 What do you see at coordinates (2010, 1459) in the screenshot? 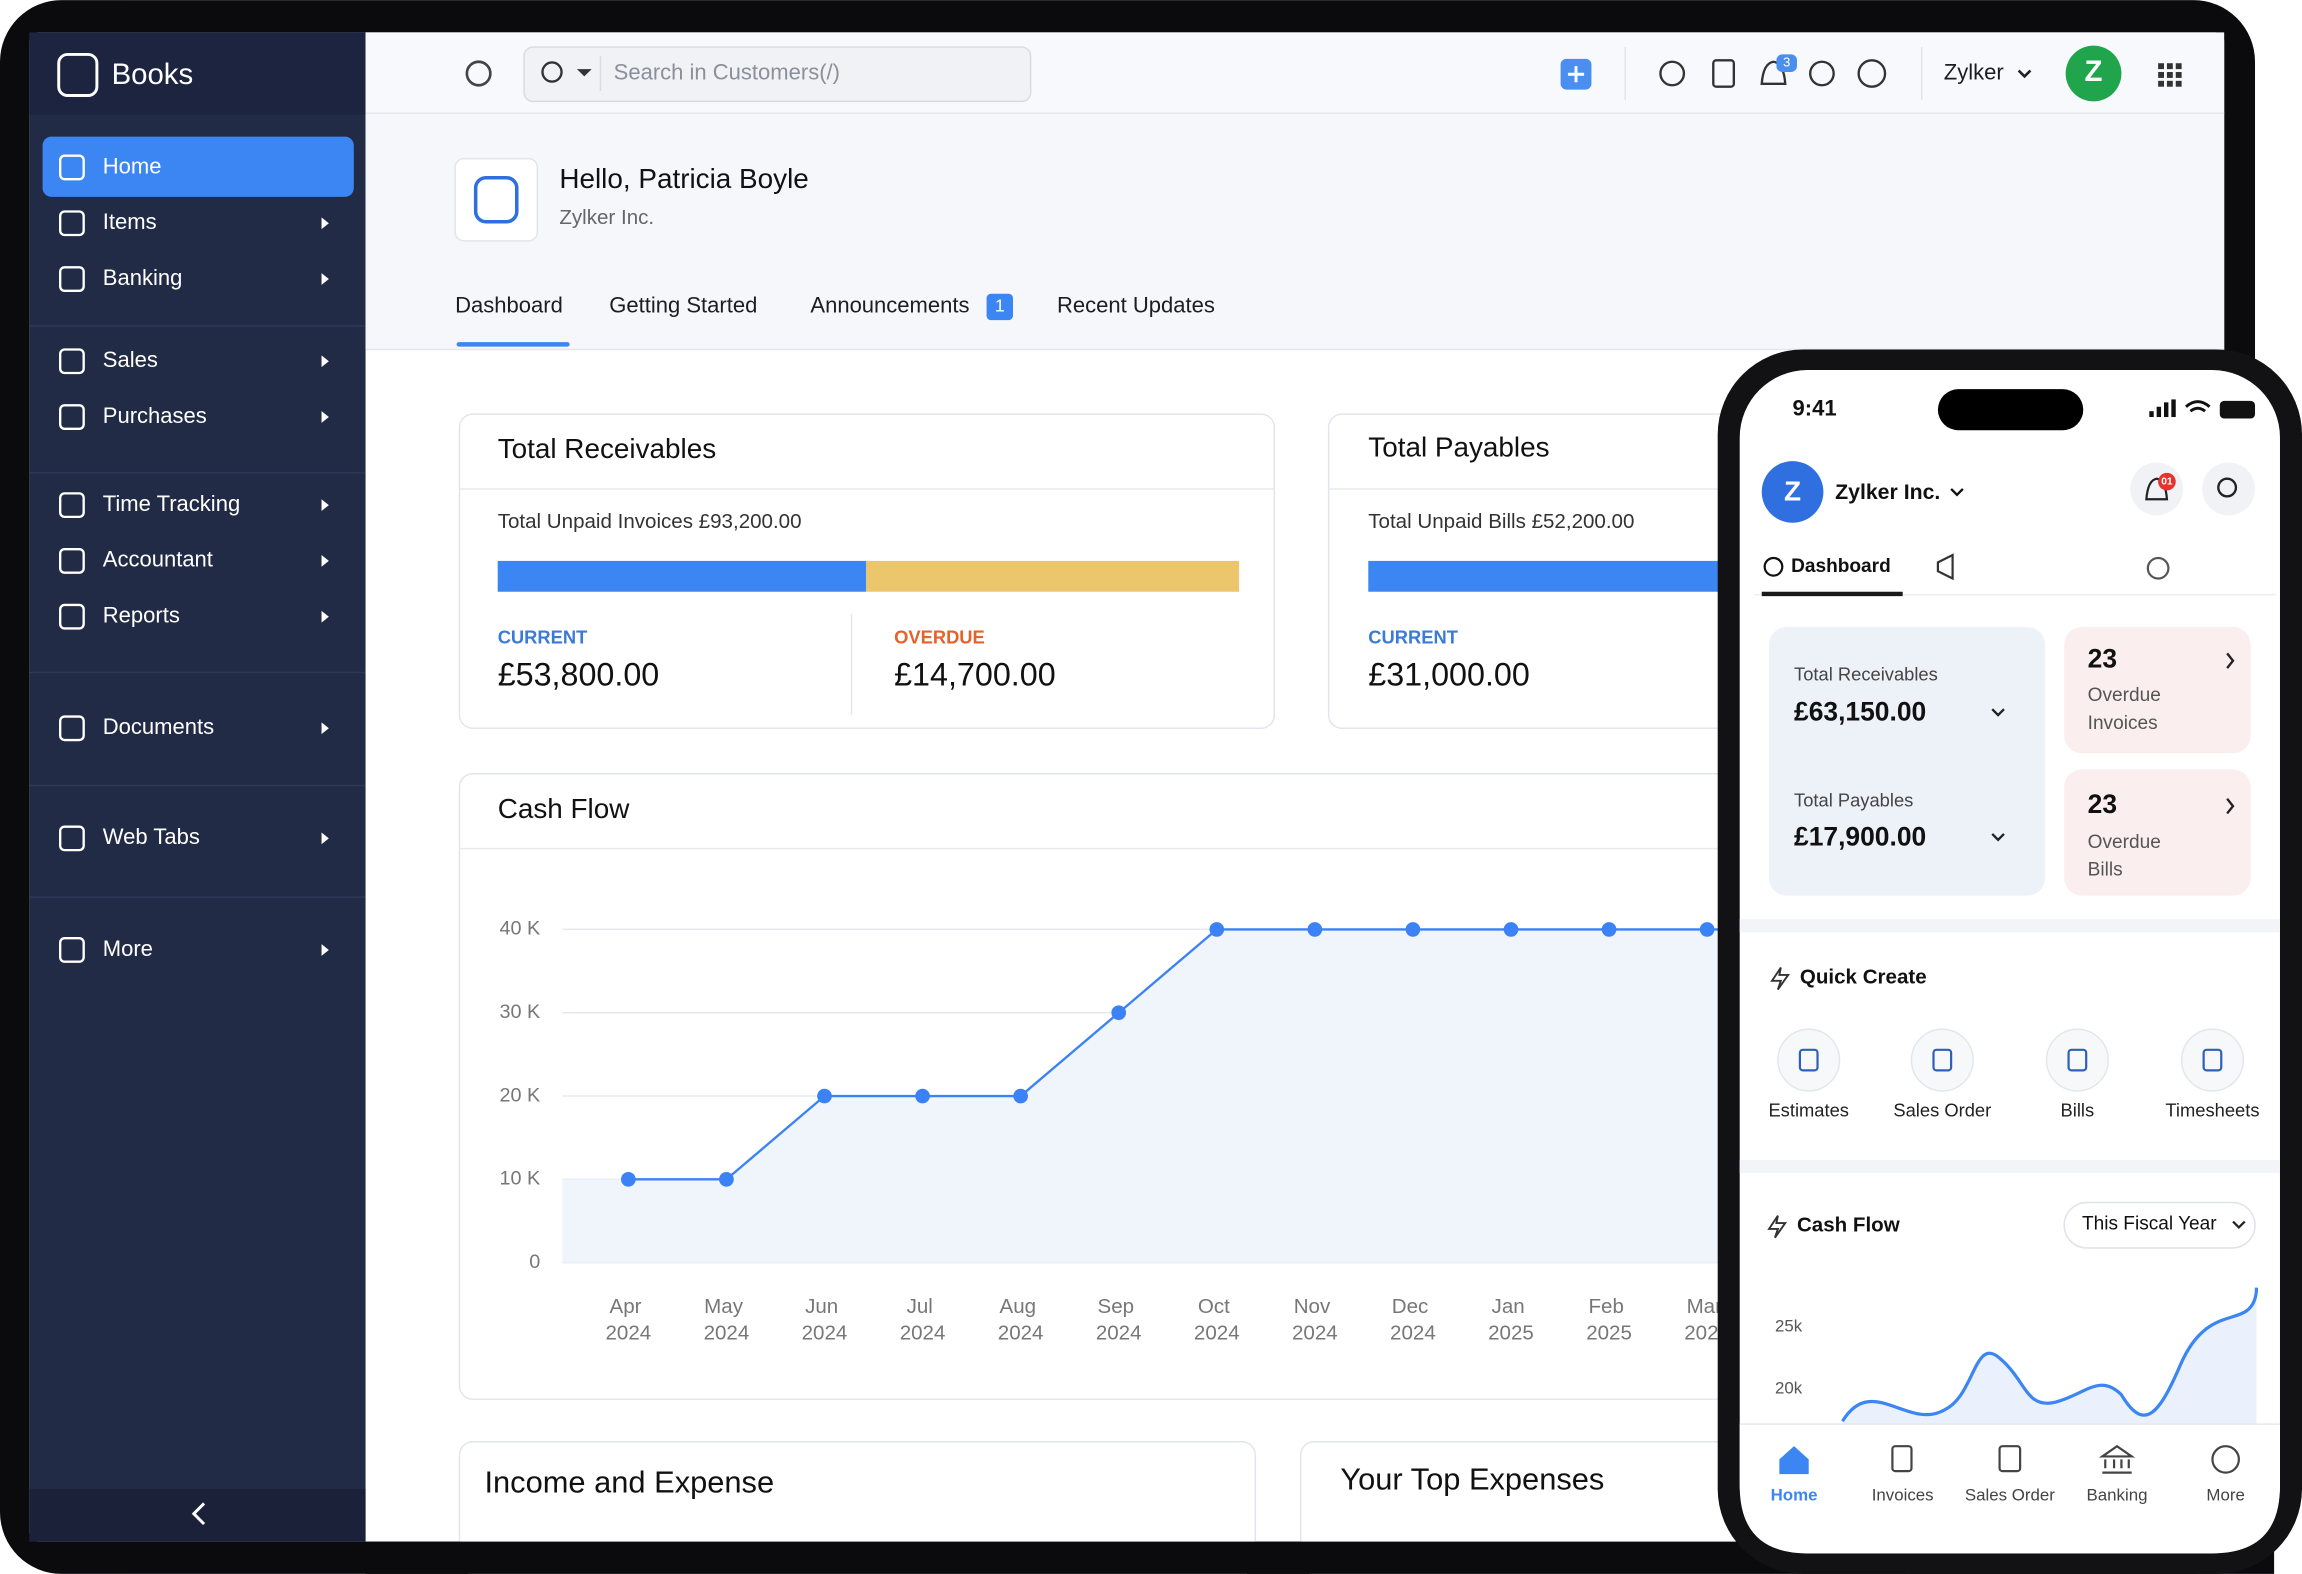
I see `sales-order-icon` at bounding box center [2010, 1459].